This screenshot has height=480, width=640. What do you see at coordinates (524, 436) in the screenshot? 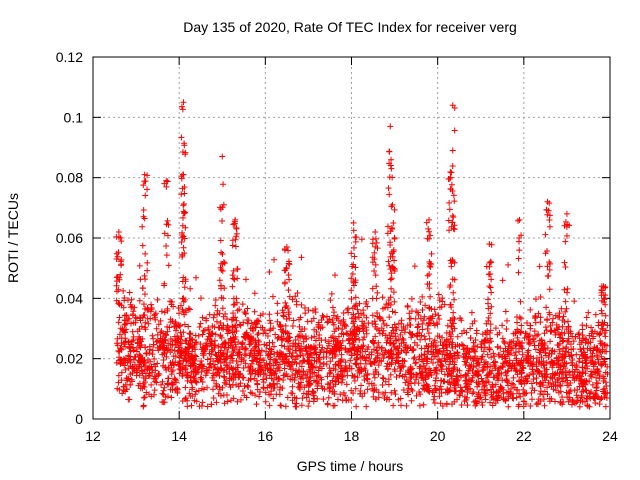
I see `x-tick-label: 22` at bounding box center [524, 436].